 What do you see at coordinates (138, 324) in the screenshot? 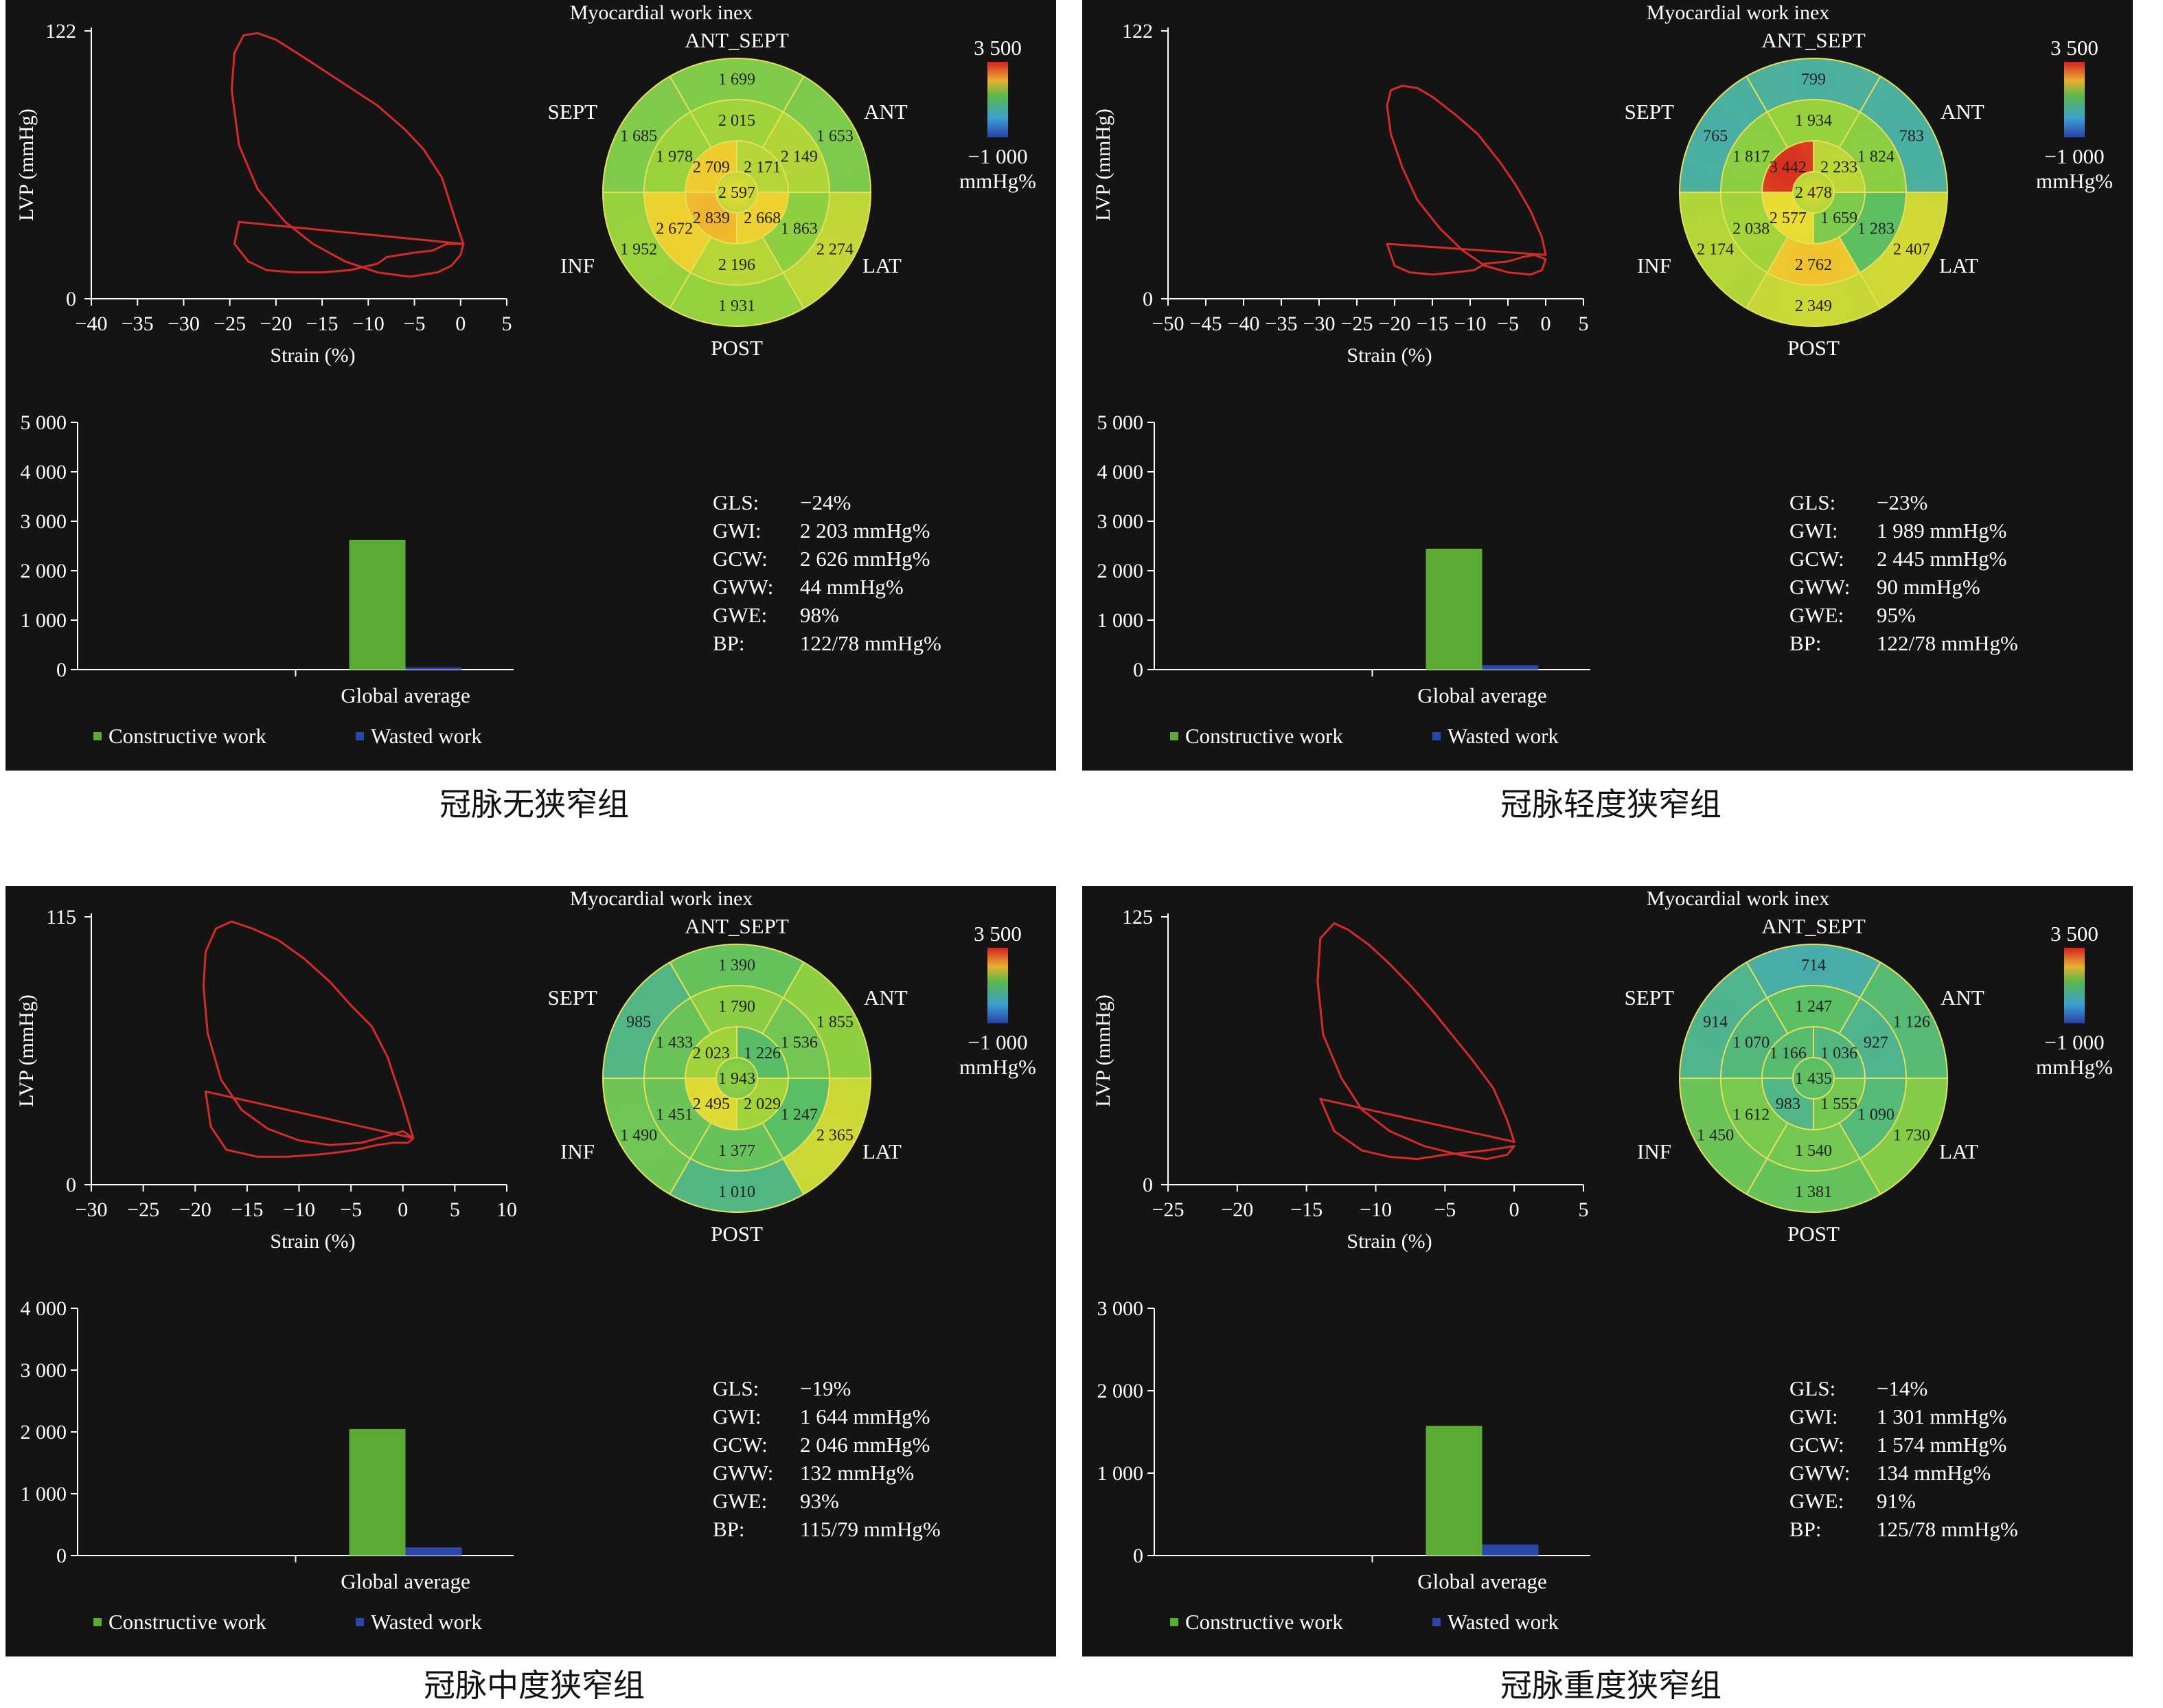
I see `loop-x-tick-label: −35` at bounding box center [138, 324].